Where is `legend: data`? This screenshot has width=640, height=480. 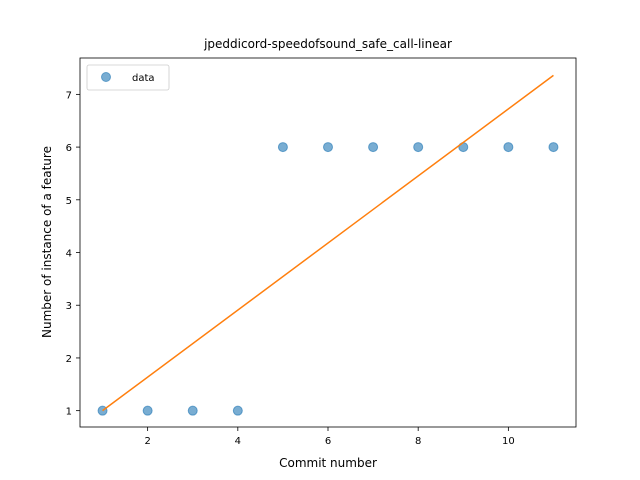
legend: data is located at coordinates (128, 77).